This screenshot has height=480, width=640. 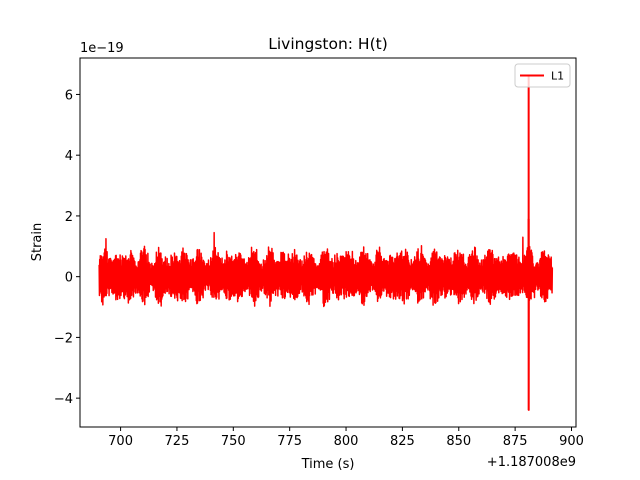 I want to click on y-tick-label: −2, so click(x=63, y=338).